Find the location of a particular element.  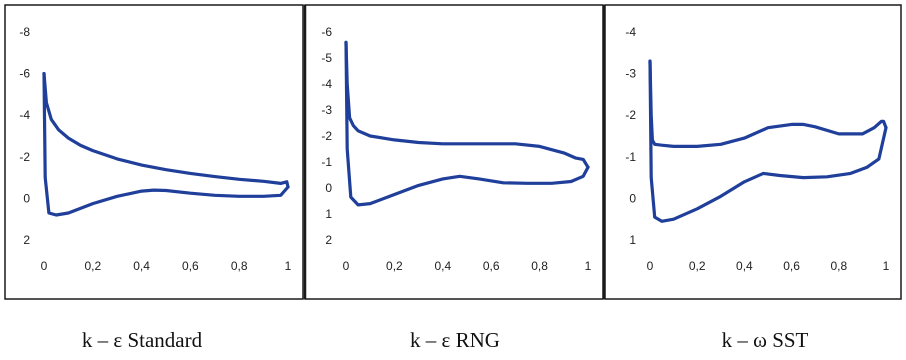

caption-rng: k – ε RNG is located at coordinates (455, 340).